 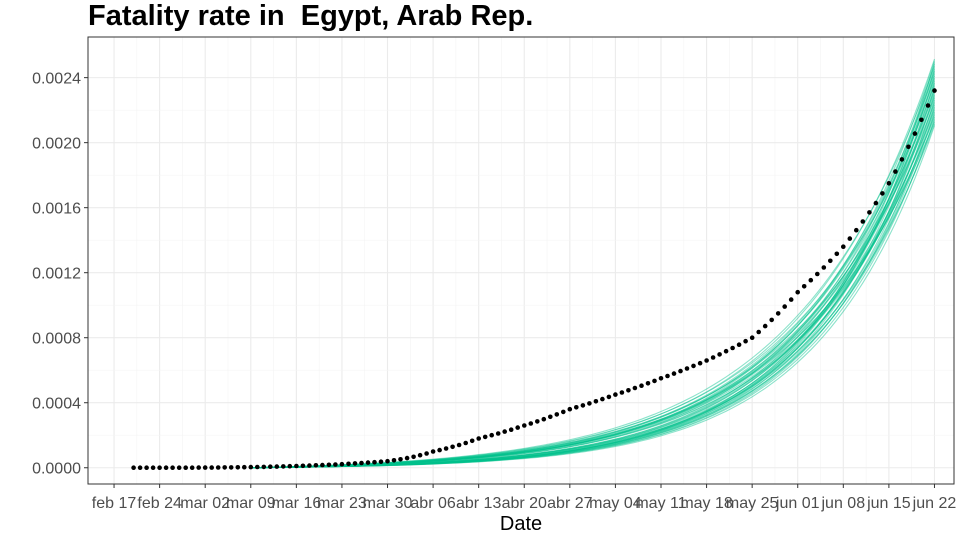 I want to click on x-tick-label: may 04, so click(x=615, y=503).